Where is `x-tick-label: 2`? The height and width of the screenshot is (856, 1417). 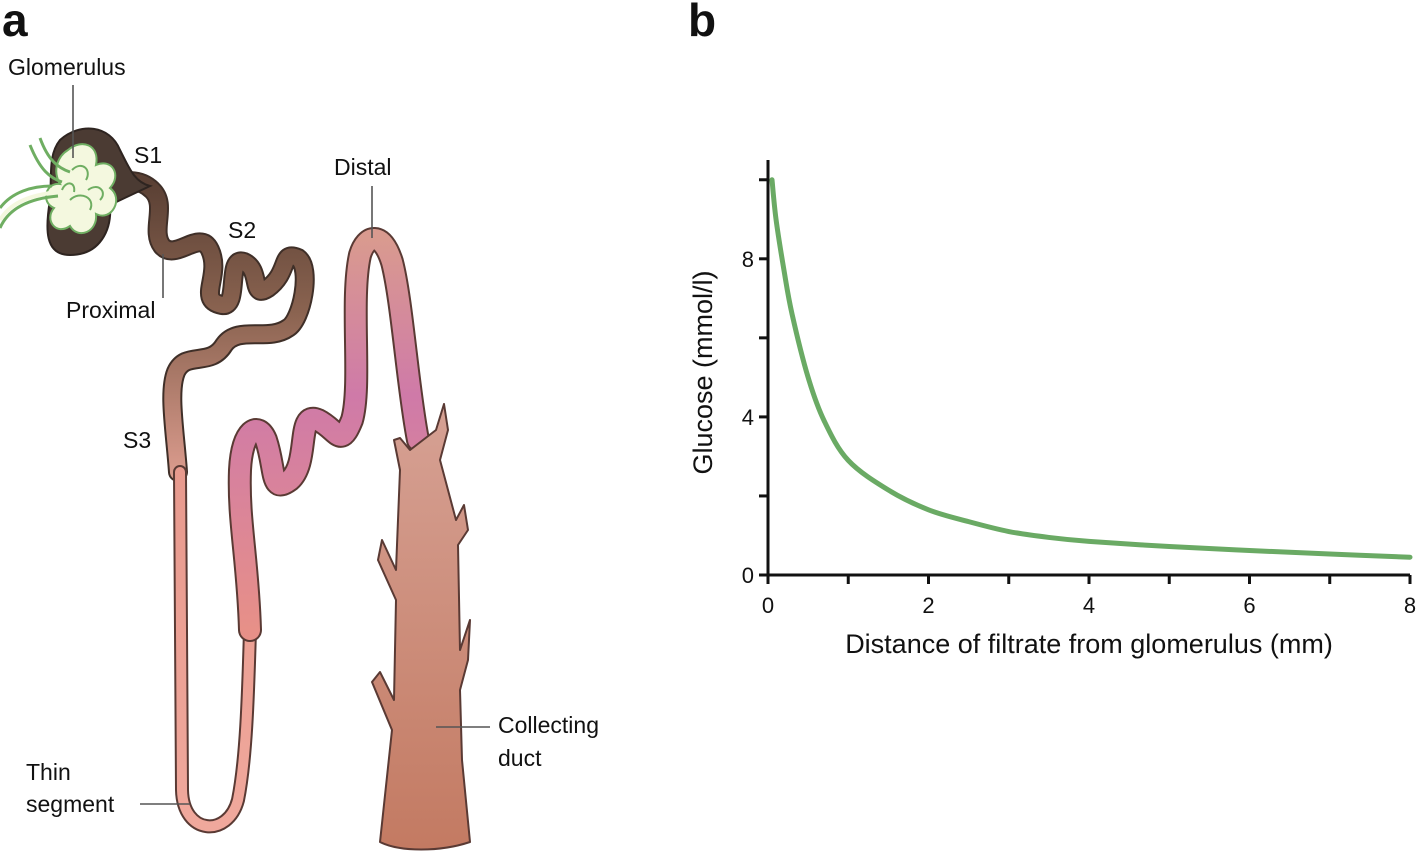
x-tick-label: 2 is located at coordinates (928, 605).